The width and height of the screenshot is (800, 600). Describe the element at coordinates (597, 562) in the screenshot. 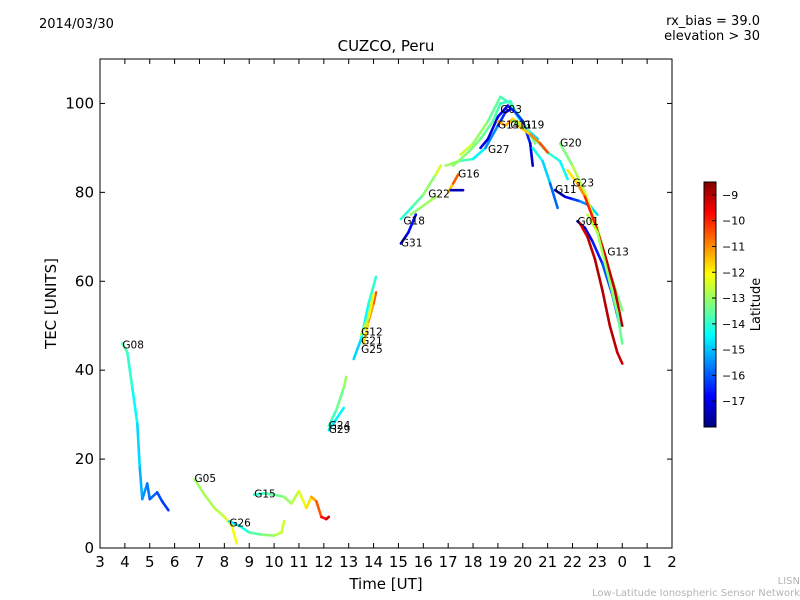

I see `x-tick-label: 23` at that location.